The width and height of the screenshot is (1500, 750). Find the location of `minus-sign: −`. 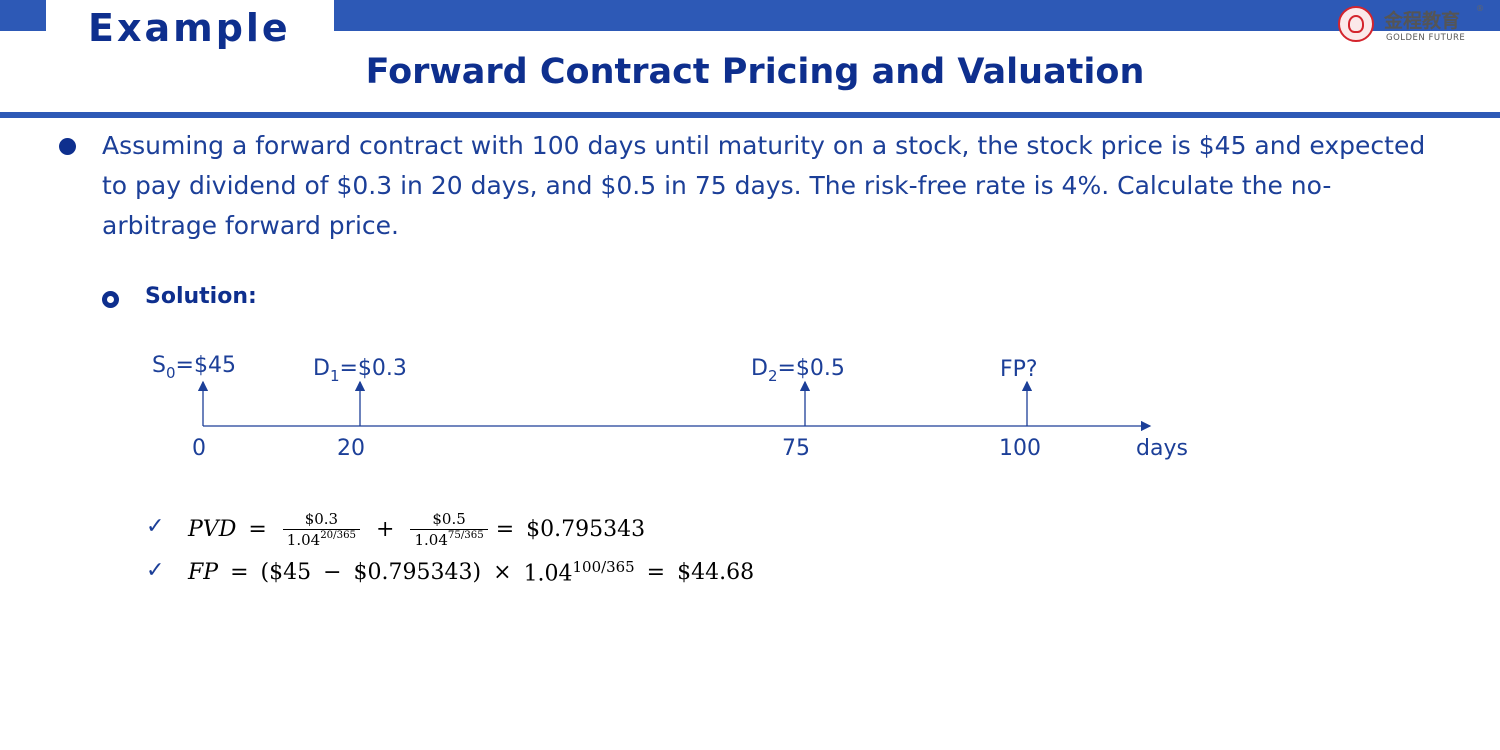

minus-sign: − is located at coordinates (332, 572).